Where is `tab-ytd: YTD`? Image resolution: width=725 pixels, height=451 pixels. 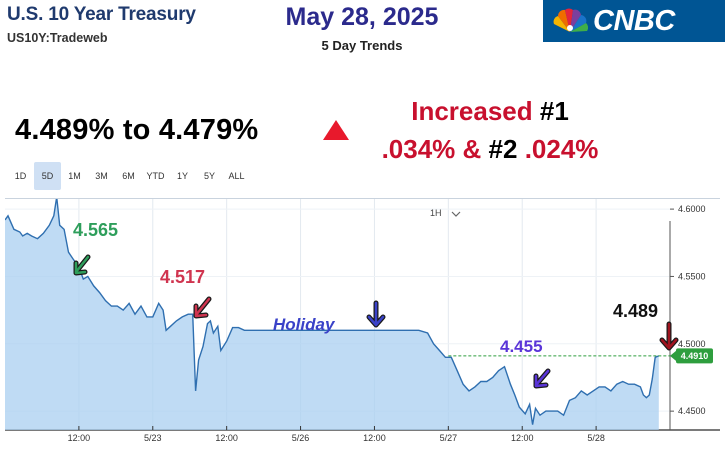
tab-ytd: YTD is located at coordinates (155, 176).